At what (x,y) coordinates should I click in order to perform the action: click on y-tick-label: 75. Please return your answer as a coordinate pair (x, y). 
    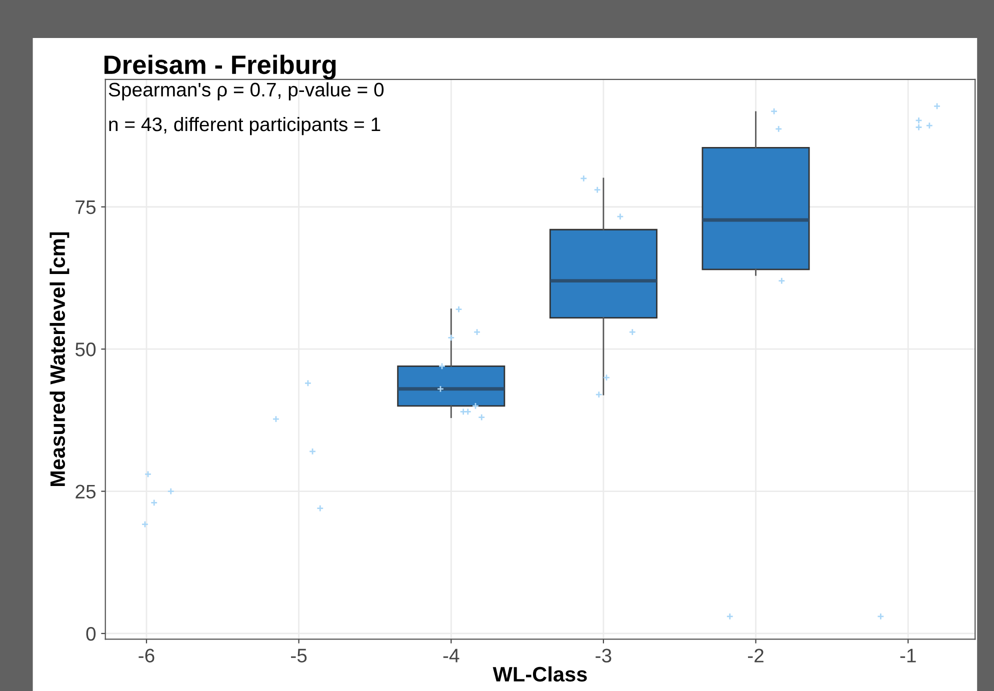
    Looking at the image, I should click on (86, 207).